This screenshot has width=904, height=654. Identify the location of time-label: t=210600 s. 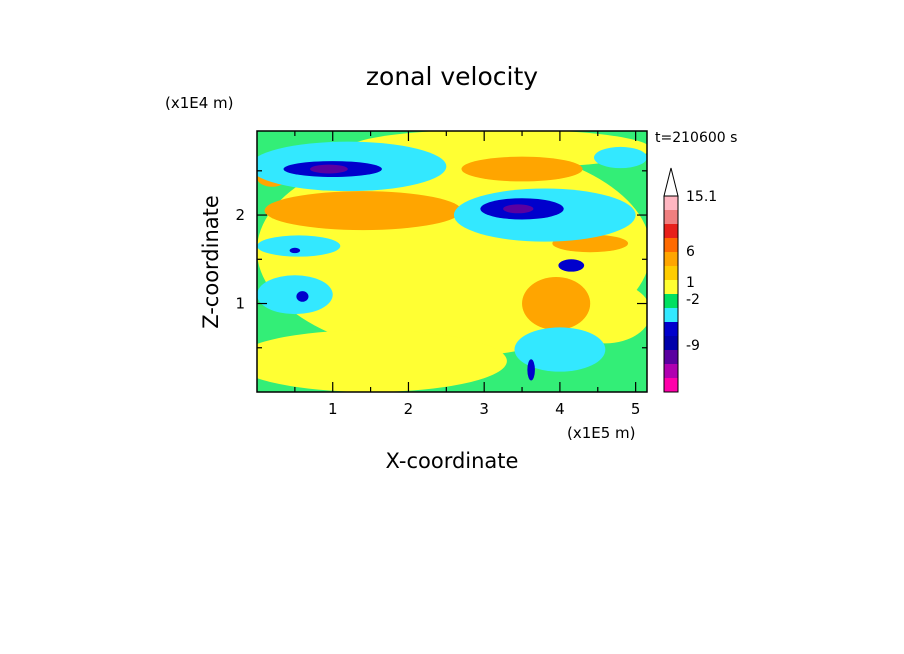
(696, 138).